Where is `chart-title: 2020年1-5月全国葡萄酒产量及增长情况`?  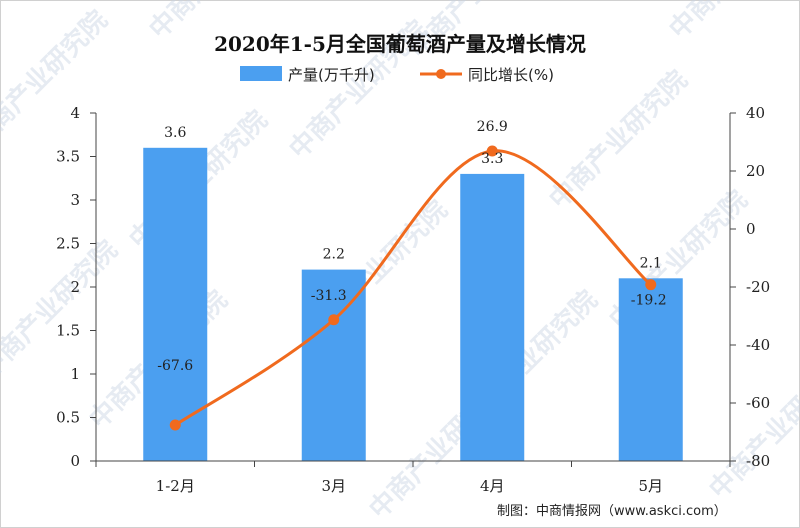 chart-title: 2020年1-5月全国葡萄酒产量及增长情况 is located at coordinates (400, 44).